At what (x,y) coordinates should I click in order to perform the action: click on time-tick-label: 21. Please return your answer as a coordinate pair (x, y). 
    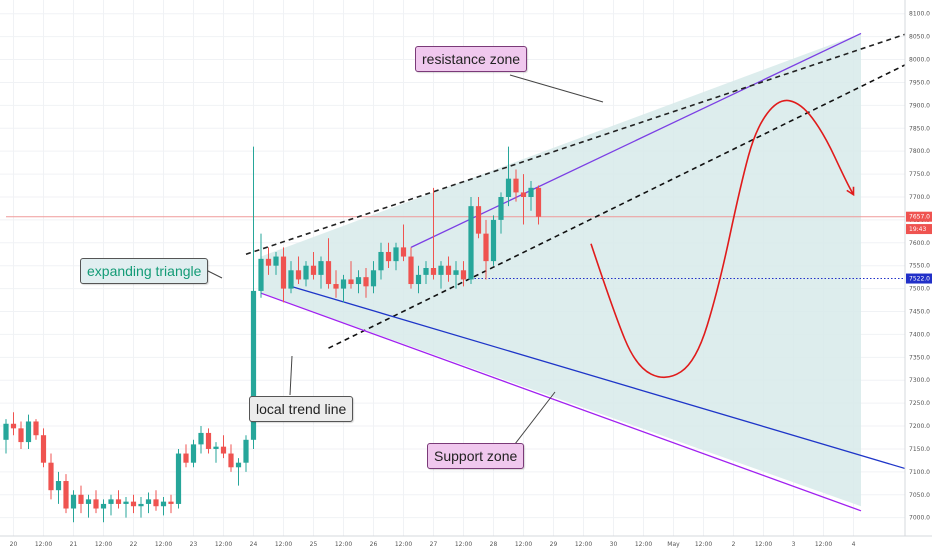
    Looking at the image, I should click on (74, 544).